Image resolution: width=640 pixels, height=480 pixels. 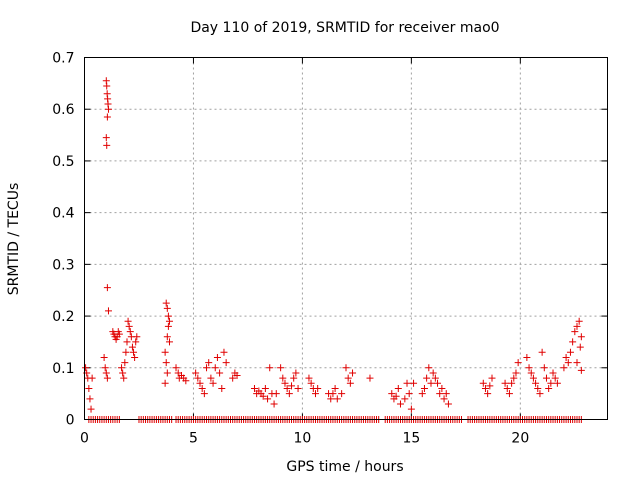 I want to click on x-tick-label: 0, so click(x=84, y=439).